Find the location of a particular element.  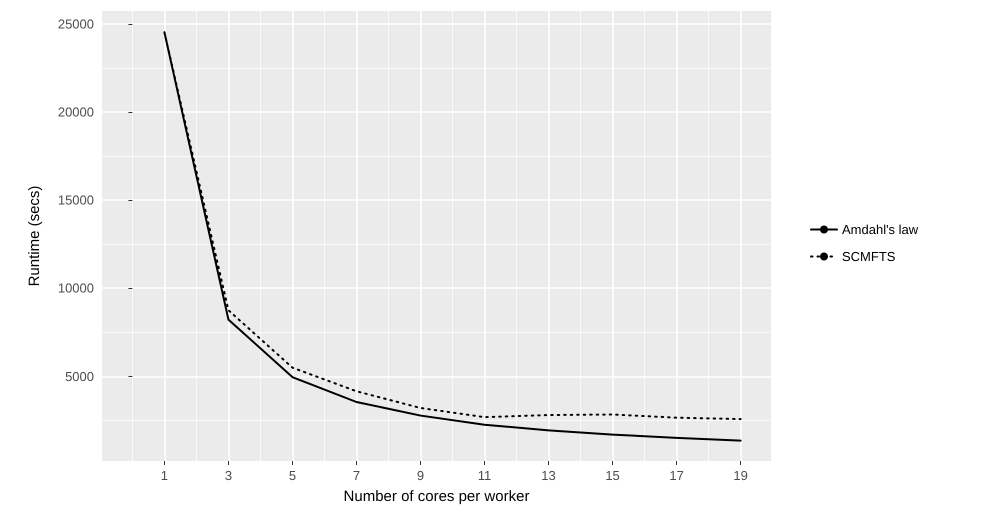

x-tick-label: 3 is located at coordinates (228, 475).